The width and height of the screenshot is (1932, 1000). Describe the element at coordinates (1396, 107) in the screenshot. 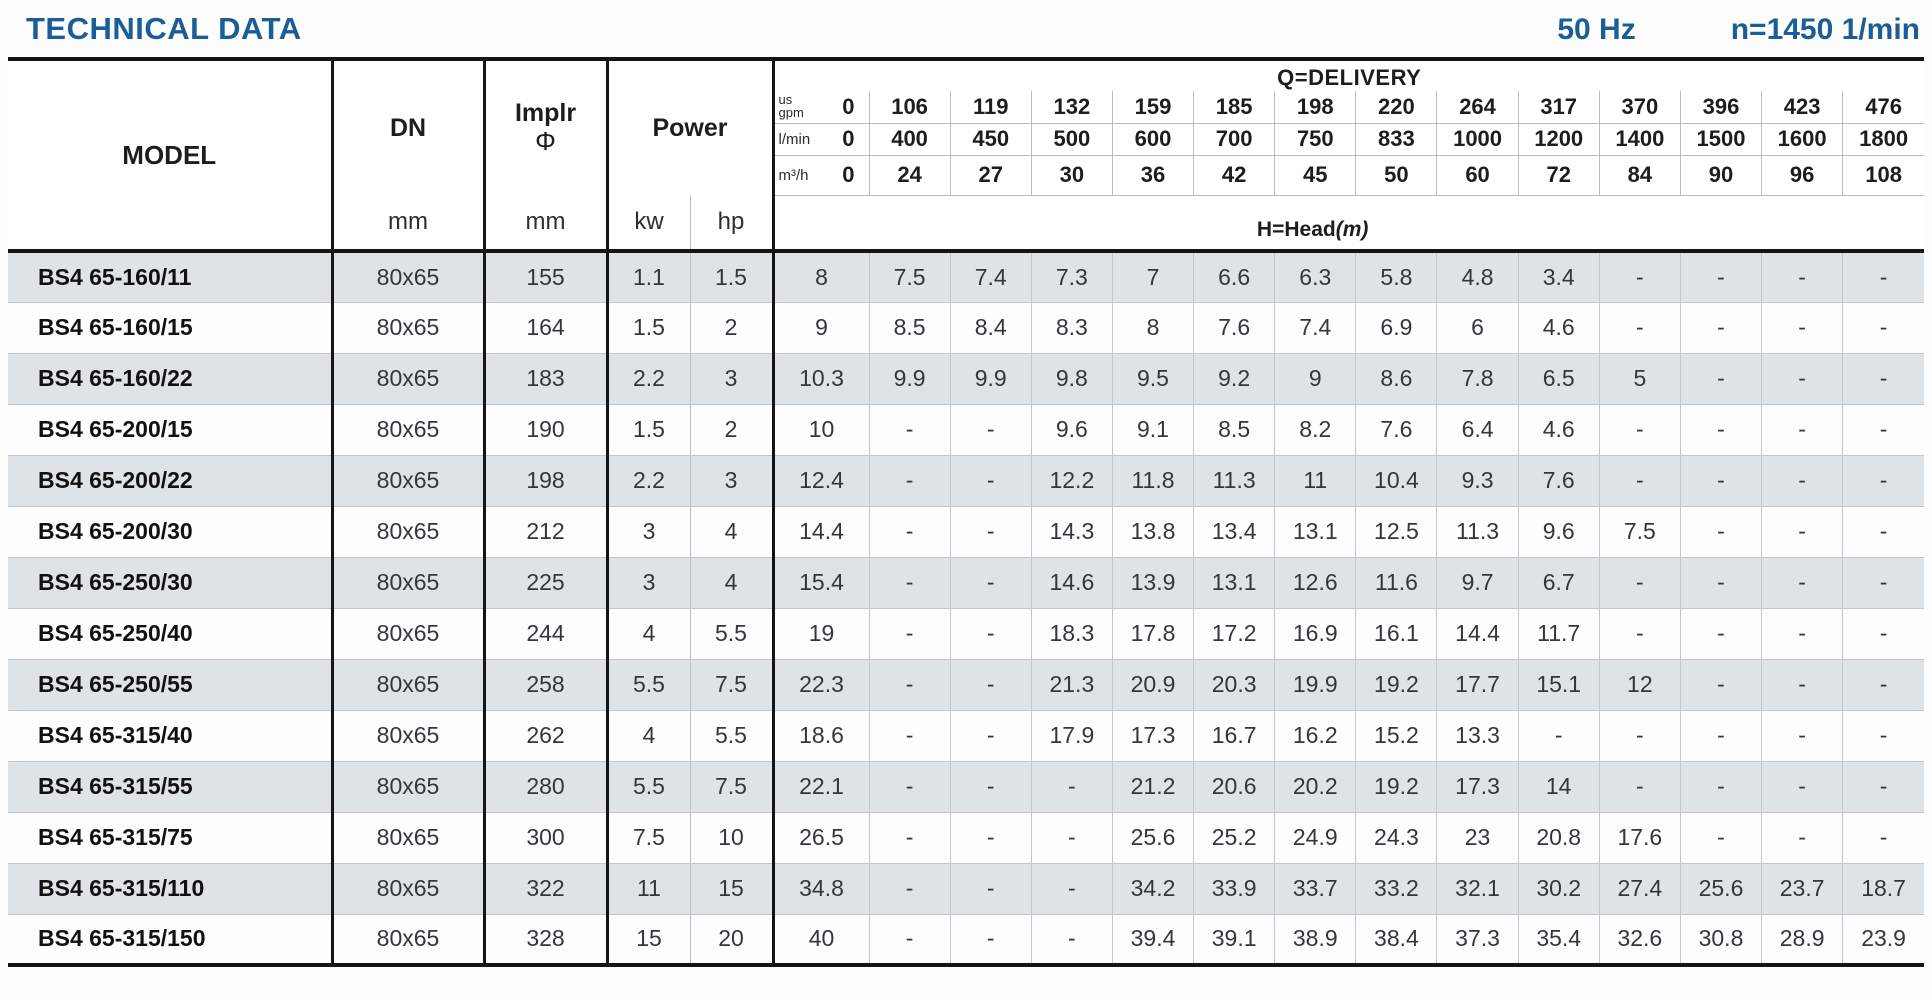

I see `gpm-value: 220` at that location.